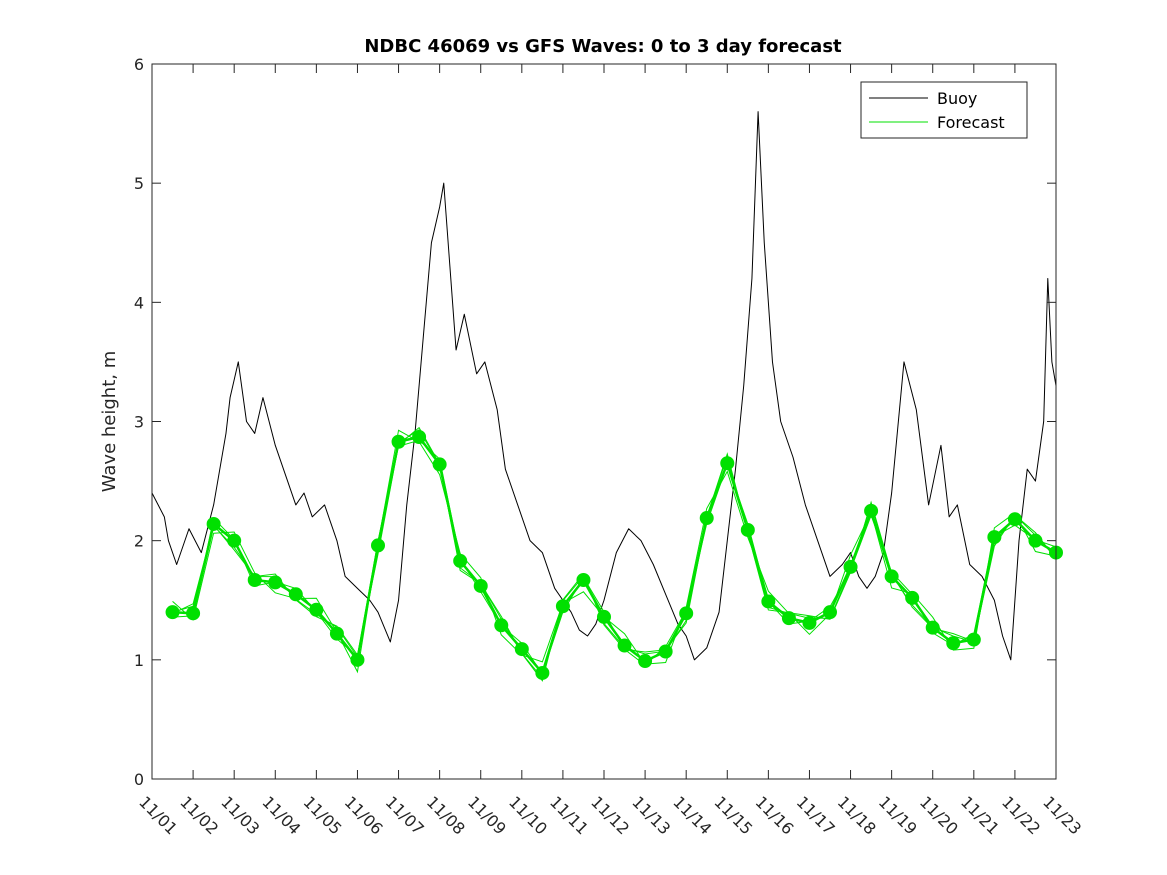 This screenshot has height=875, width=1167. Describe the element at coordinates (139, 779) in the screenshot. I see `y-tick-label: 0` at that location.